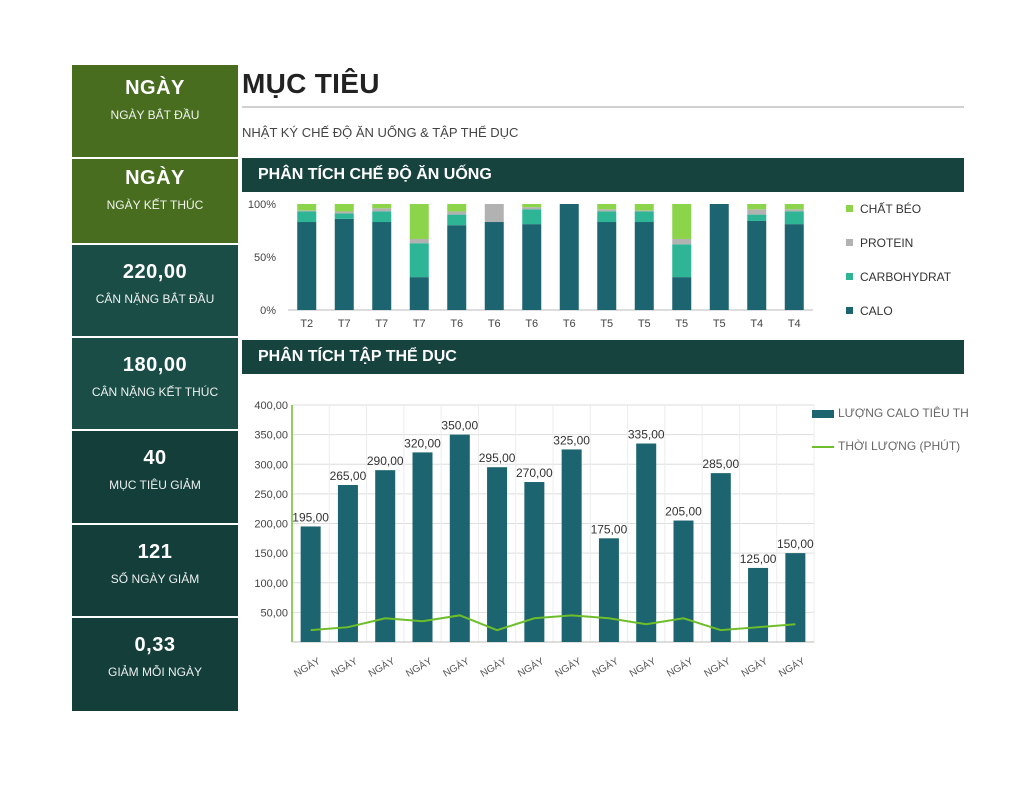  Describe the element at coordinates (683, 512) in the screenshot. I see `exercise-data-label: 205,00` at that location.